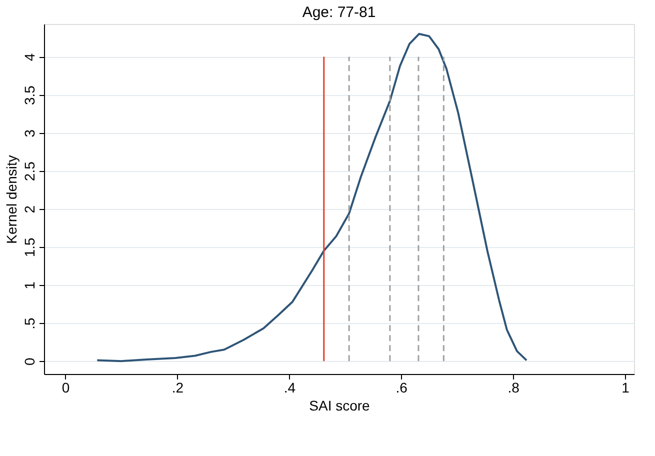 This screenshot has height=456, width=655. Describe the element at coordinates (339, 12) in the screenshot. I see `chart-title: Age: 77-81` at that location.